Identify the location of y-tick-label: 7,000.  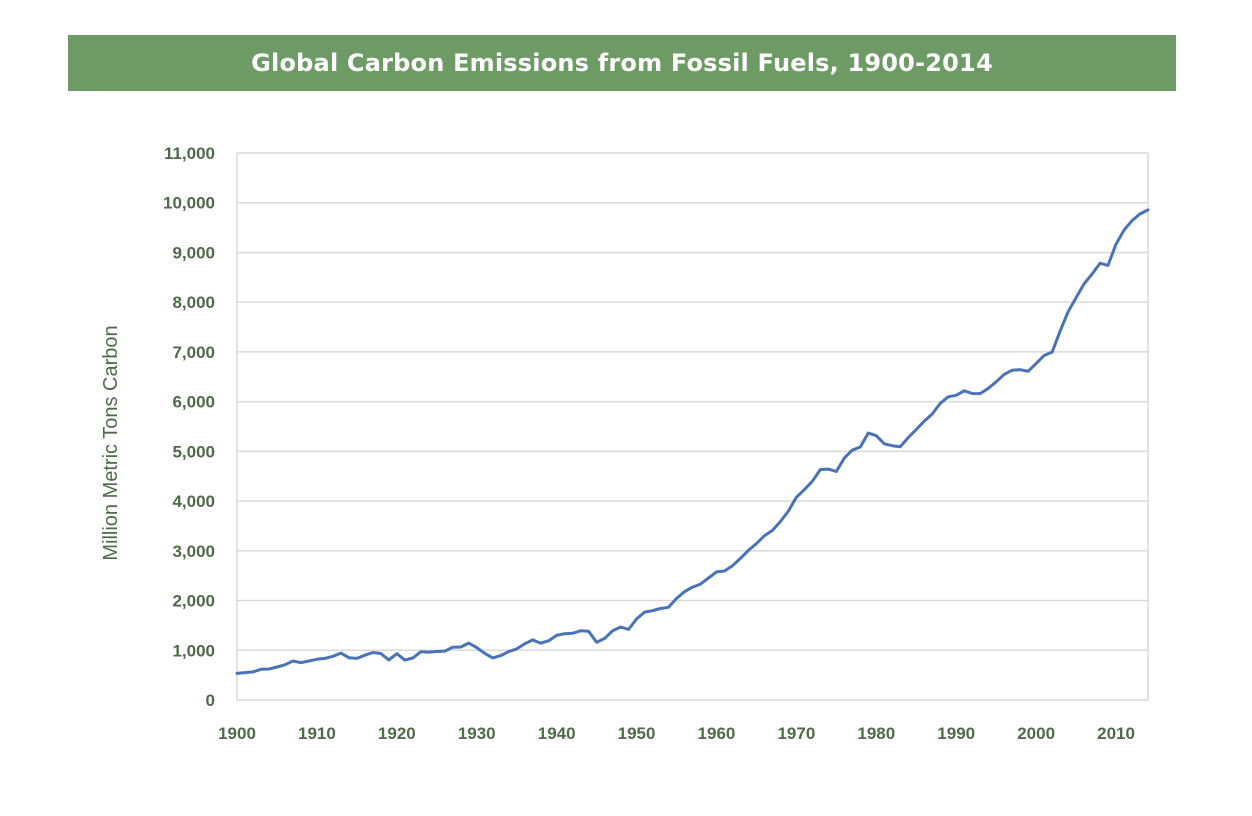
(193, 352).